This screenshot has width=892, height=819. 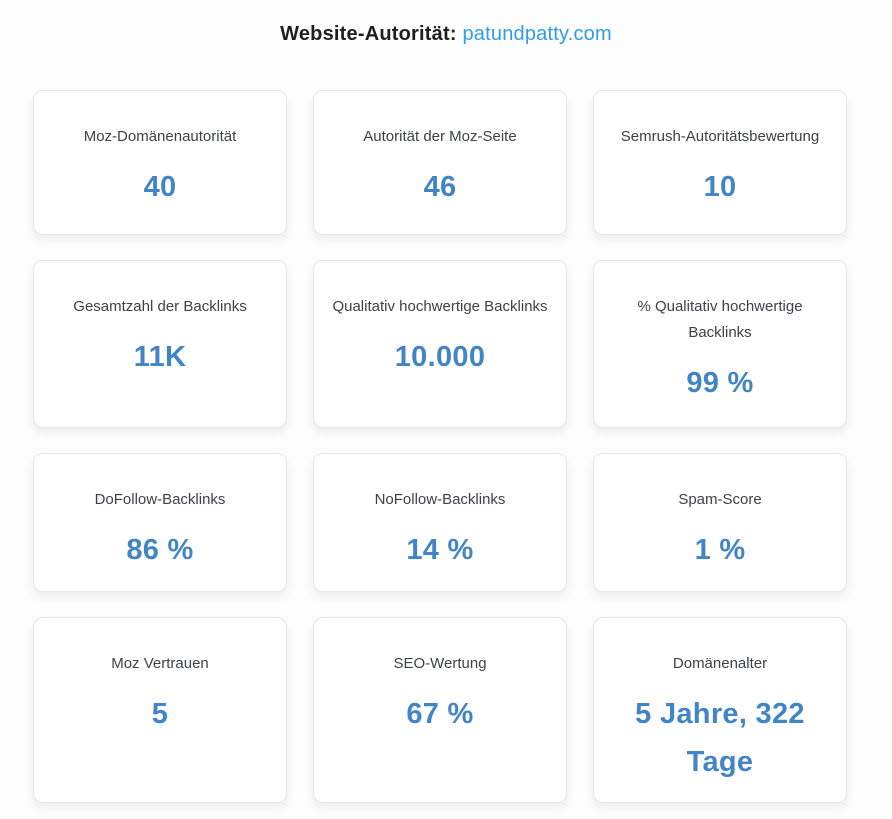 What do you see at coordinates (537, 34) in the screenshot?
I see `domain-link: patundpatty.com` at bounding box center [537, 34].